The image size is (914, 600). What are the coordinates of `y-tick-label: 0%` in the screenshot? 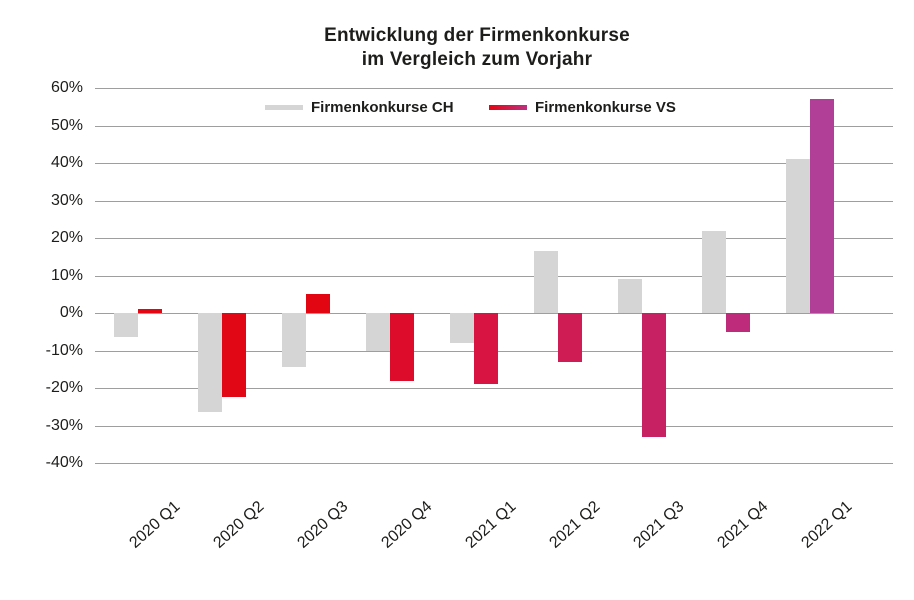 It's located at (71, 312).